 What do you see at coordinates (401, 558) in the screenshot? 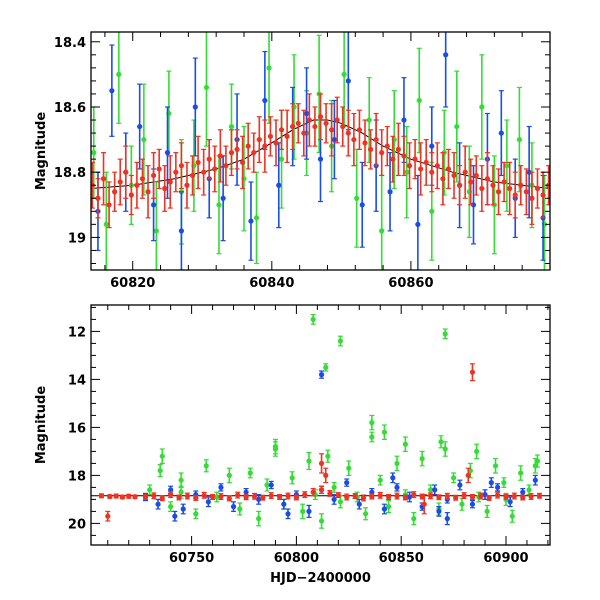
I see `x-tick-label: 60850` at bounding box center [401, 558].